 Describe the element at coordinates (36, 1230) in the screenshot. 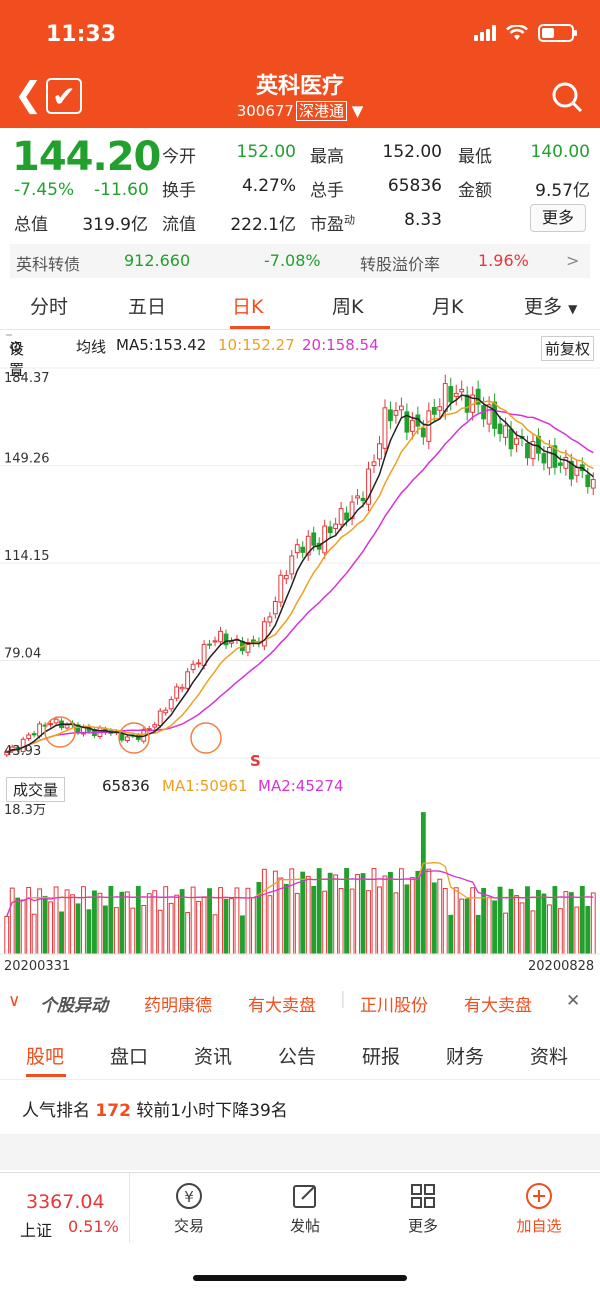

I see `index-name: 上证` at that location.